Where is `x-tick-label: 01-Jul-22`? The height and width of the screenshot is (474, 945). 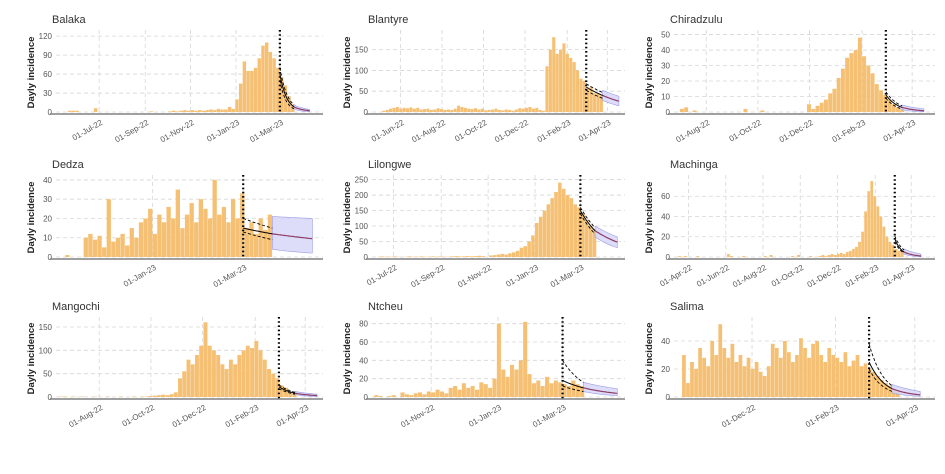 x-tick-label: 01-Jul-22 is located at coordinates (382, 275).